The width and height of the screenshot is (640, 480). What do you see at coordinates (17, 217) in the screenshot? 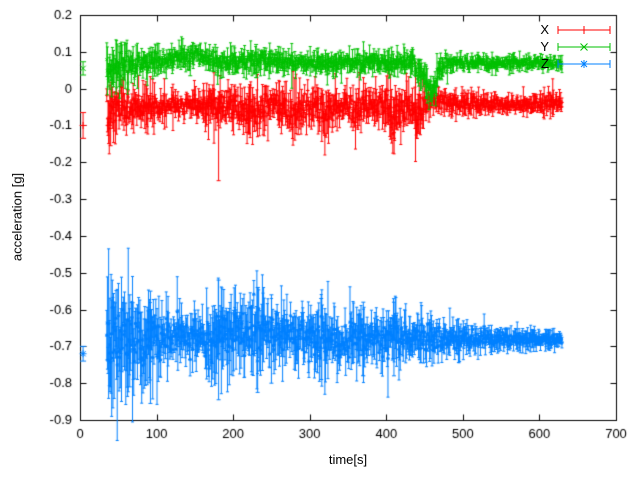
I see `y-axis-label: acceleration [g]` at bounding box center [17, 217].